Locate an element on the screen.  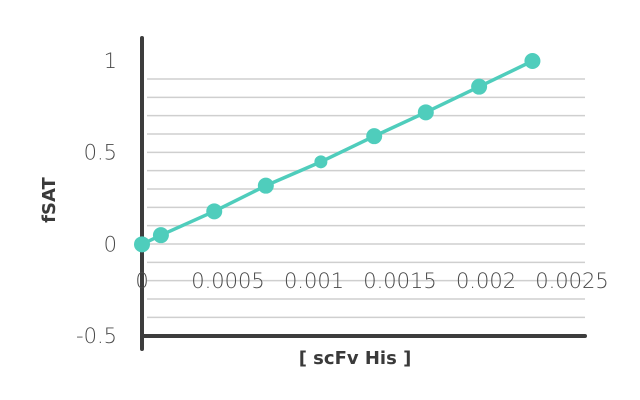
x-tick-label: 0.0005 is located at coordinates (227, 281).